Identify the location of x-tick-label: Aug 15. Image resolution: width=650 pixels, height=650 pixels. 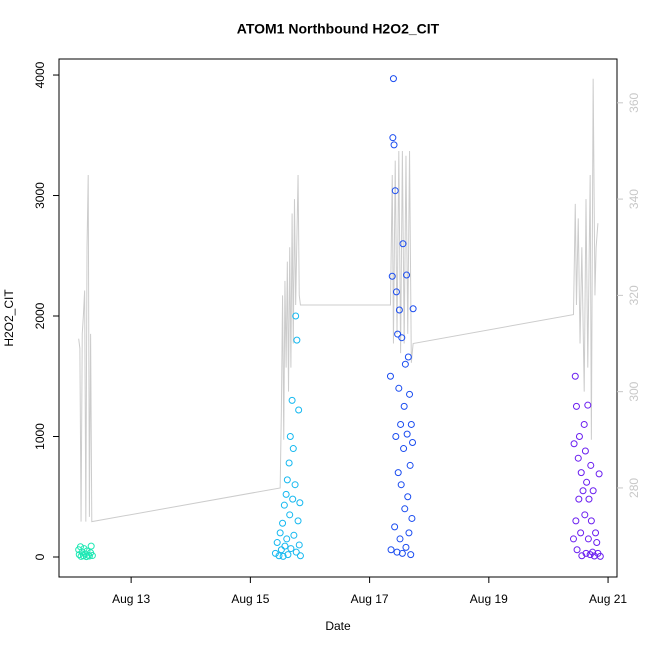
(250, 599).